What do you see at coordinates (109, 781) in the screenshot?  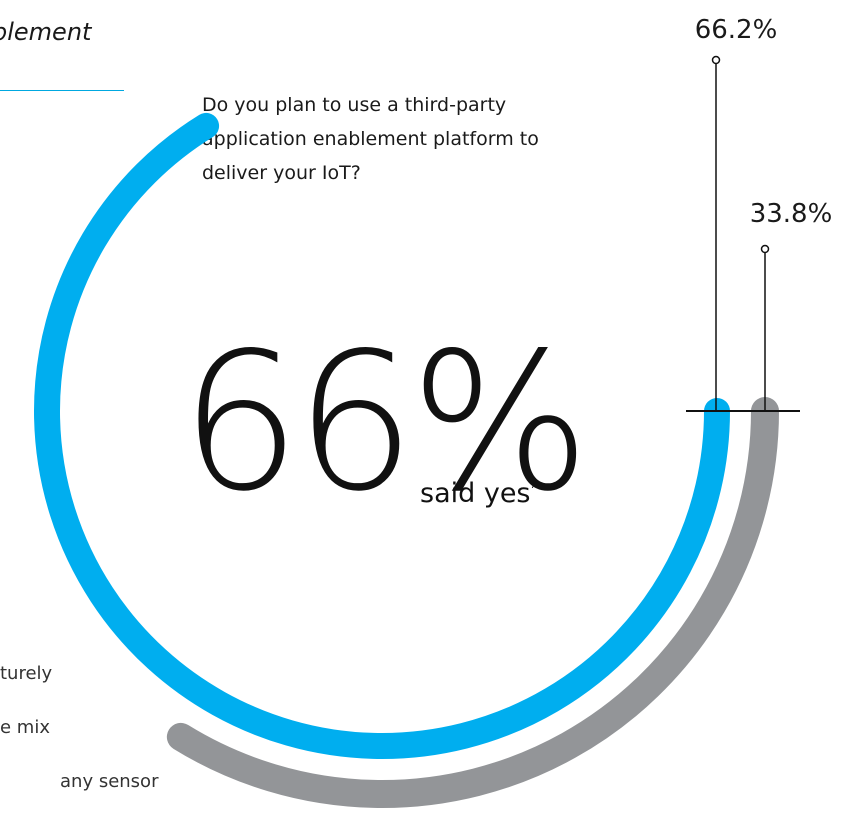 I see `side-text-line-3: any sensor` at bounding box center [109, 781].